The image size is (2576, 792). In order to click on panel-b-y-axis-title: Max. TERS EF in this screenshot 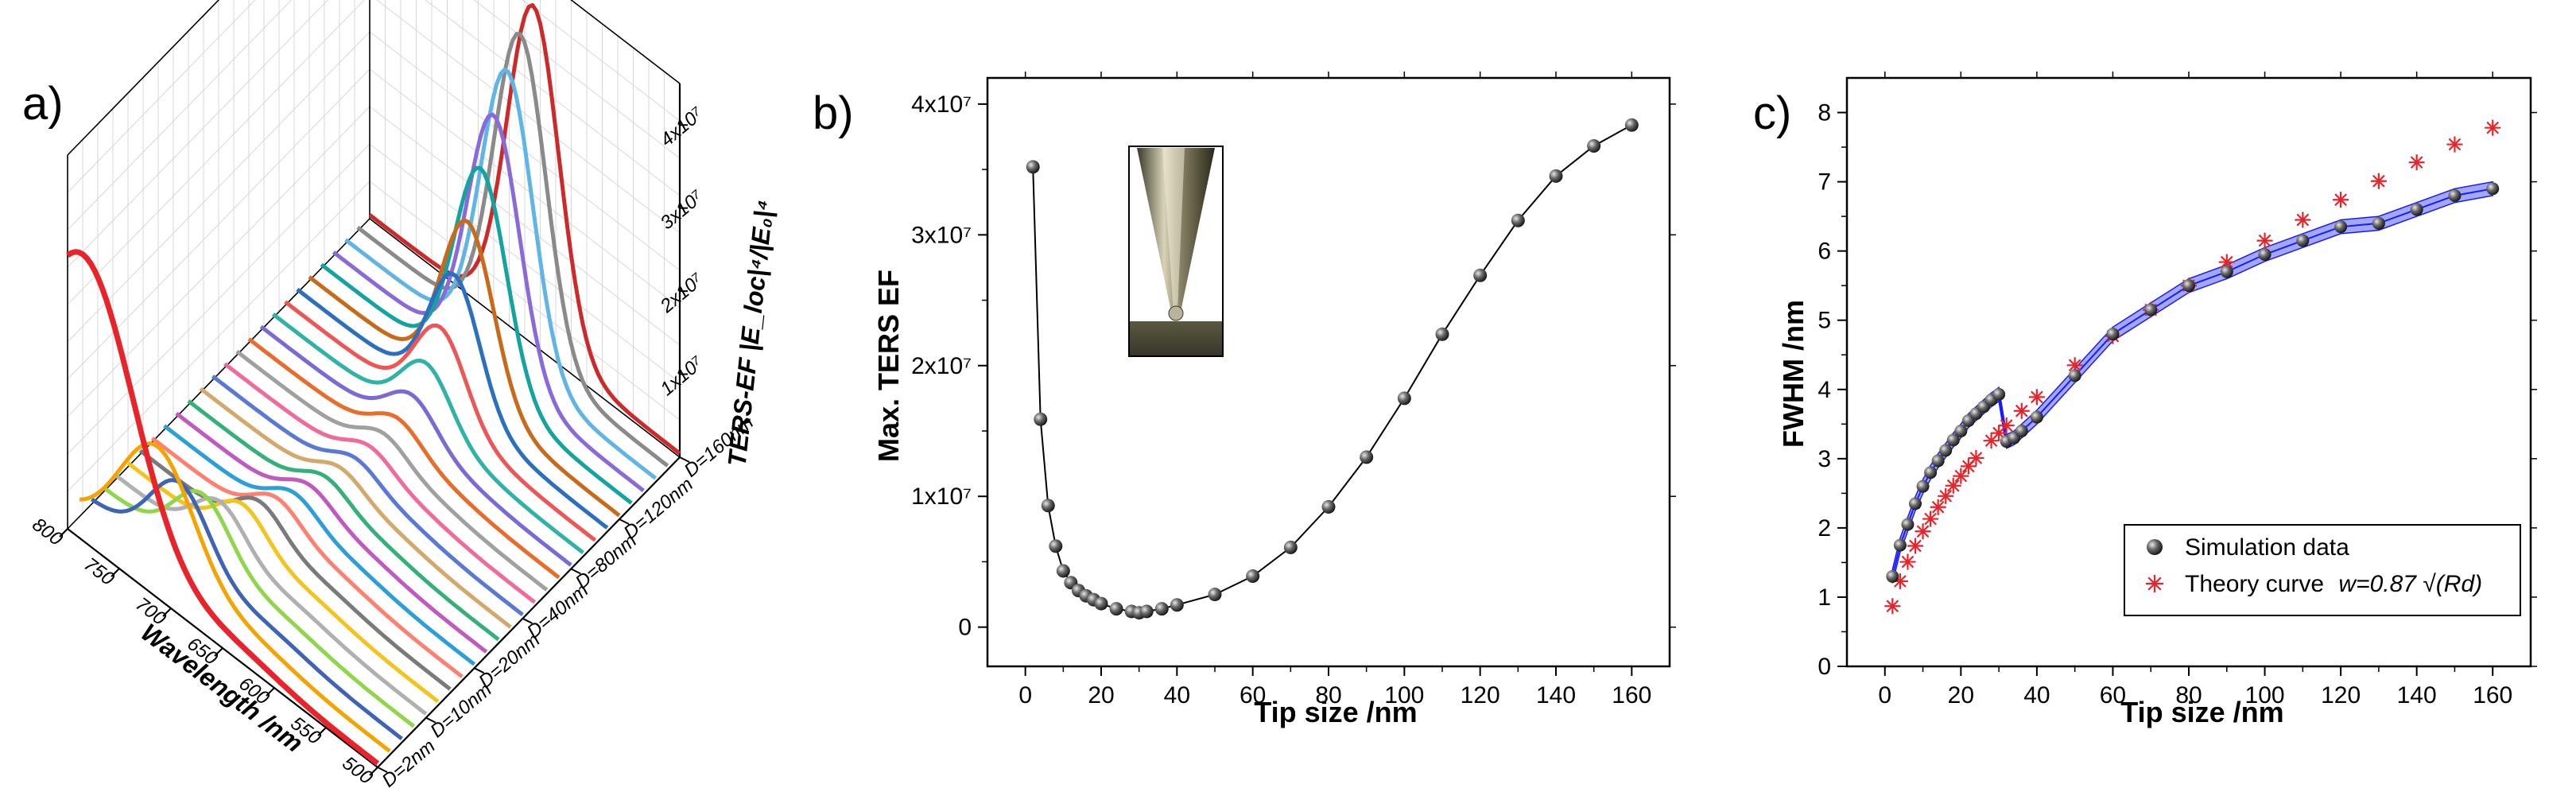, I will do `click(888, 366)`.